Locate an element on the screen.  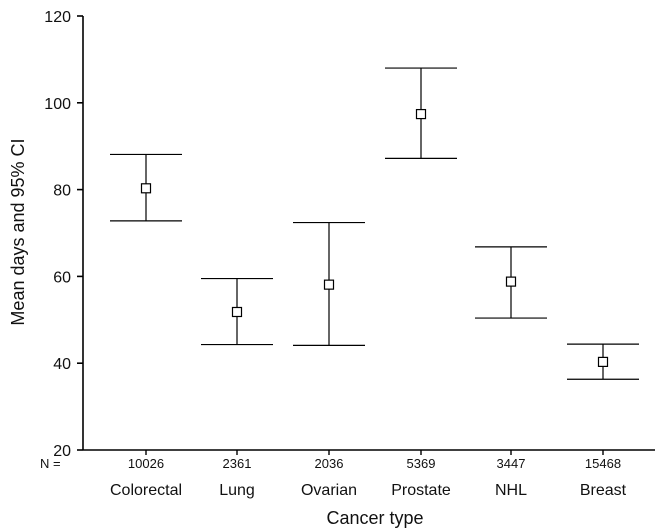
mean-marker-prostate is located at coordinates (421, 114).